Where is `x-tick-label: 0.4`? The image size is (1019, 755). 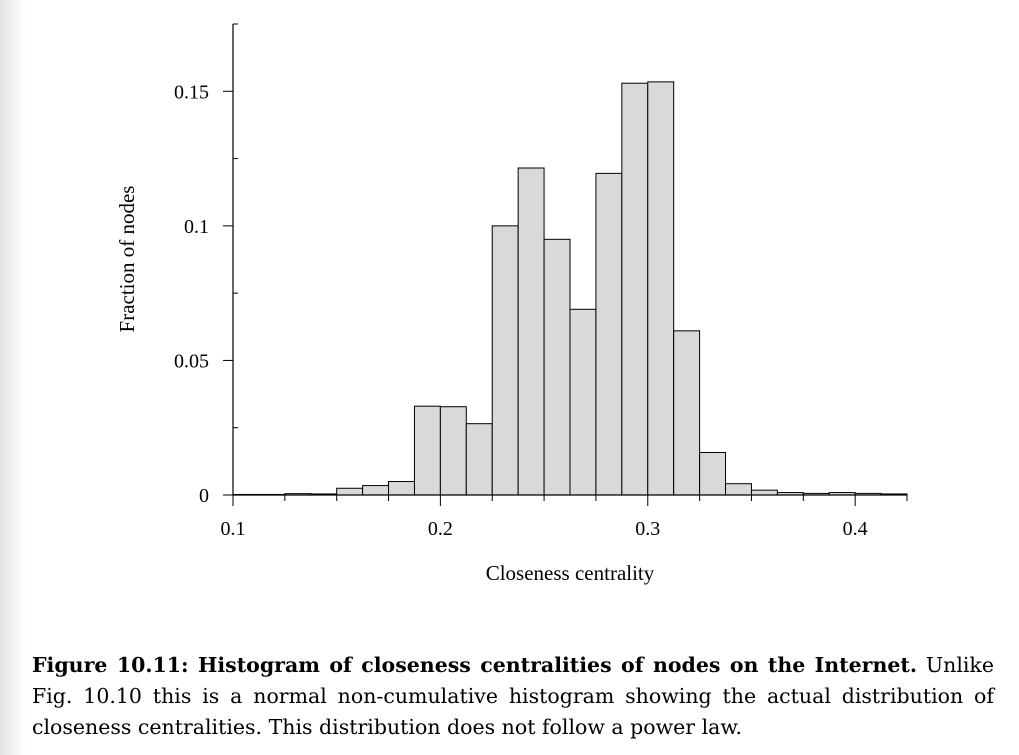
x-tick-label: 0.4 is located at coordinates (855, 529).